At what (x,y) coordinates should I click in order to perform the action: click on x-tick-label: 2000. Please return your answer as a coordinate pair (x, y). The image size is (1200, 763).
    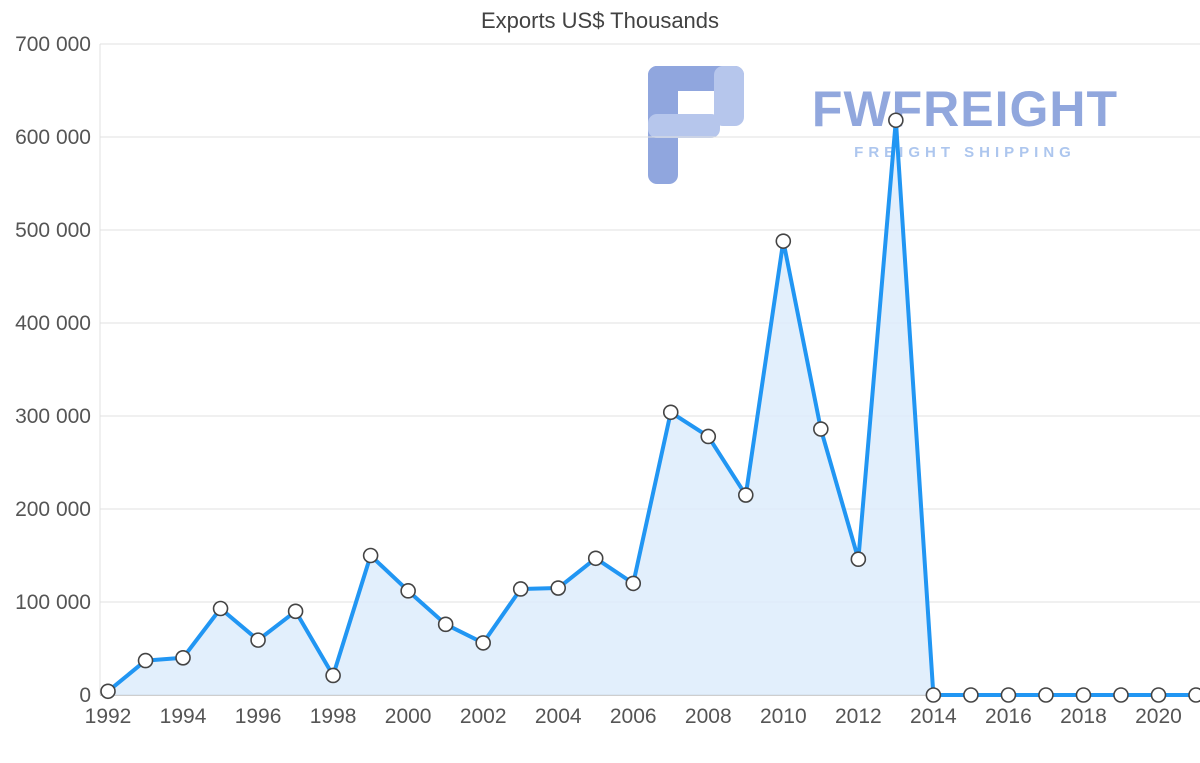
    Looking at the image, I should click on (408, 716).